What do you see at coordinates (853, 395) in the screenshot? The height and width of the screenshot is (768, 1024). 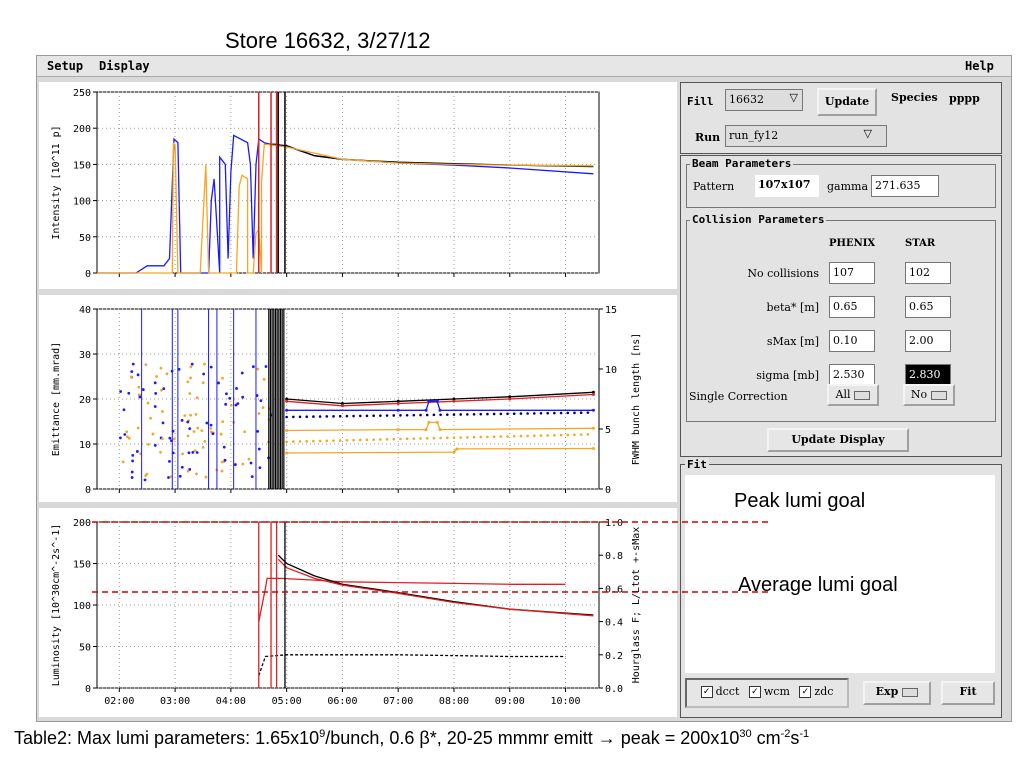 I see `single-correction-phenix-toggle: All` at bounding box center [853, 395].